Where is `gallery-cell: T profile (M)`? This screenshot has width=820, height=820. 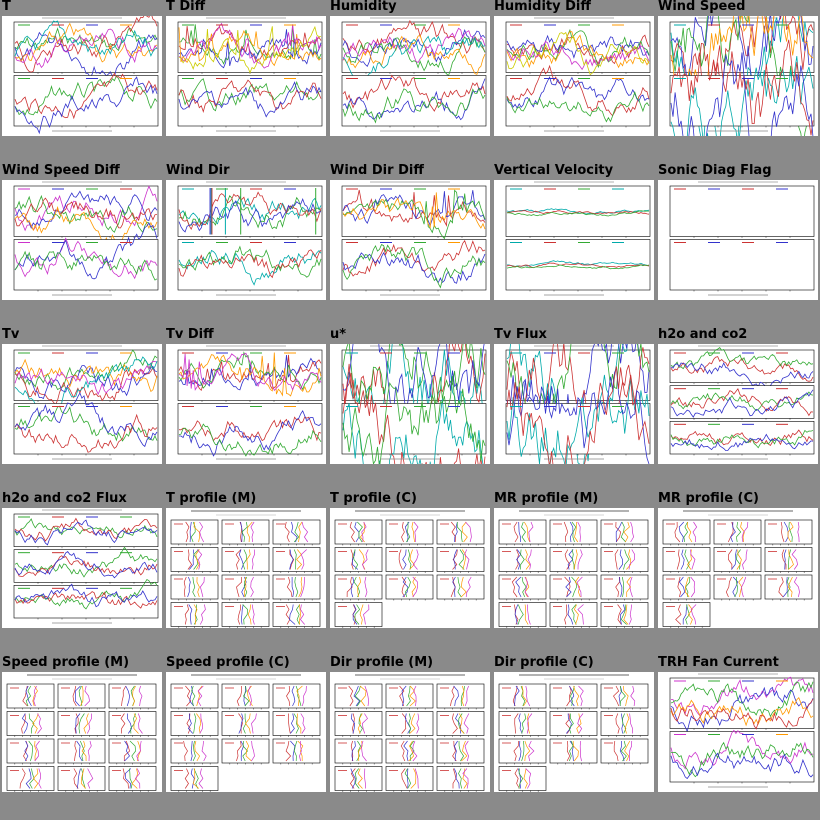 gallery-cell: T profile (M) is located at coordinates (246, 574).